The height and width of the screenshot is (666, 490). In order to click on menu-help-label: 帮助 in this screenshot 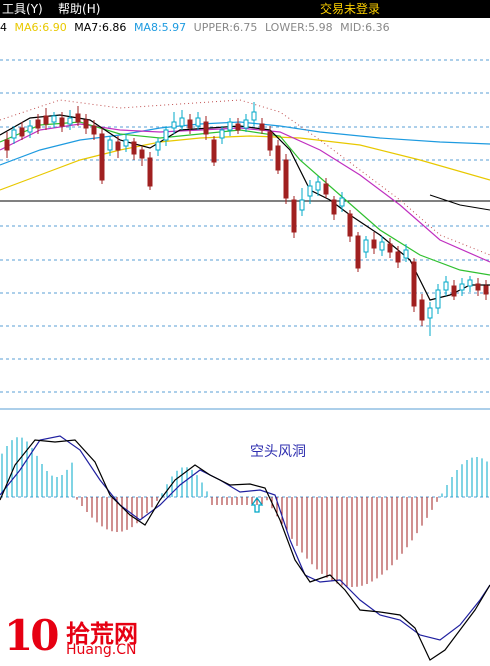, I will do `click(70, 9)`.